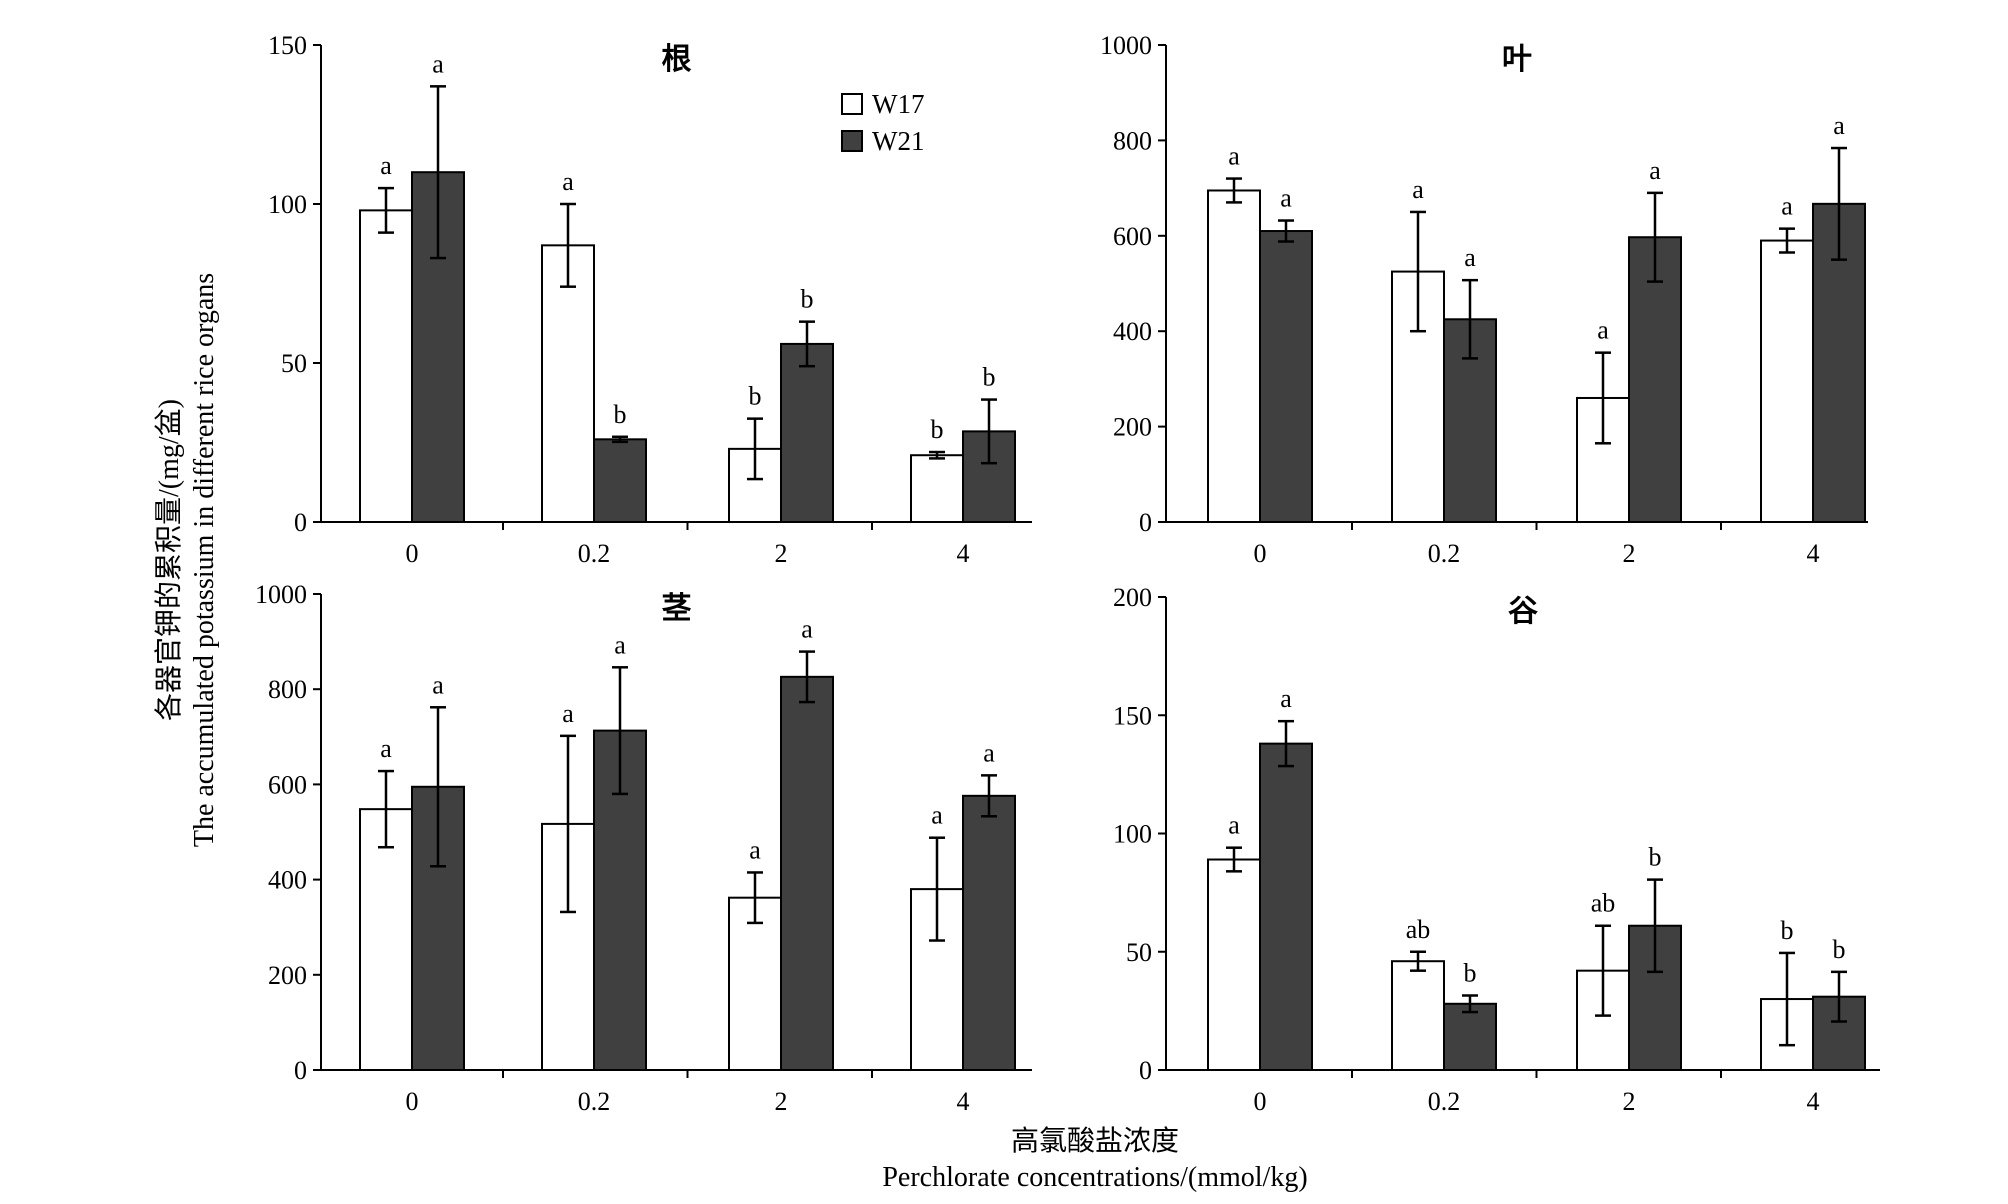  I want to click on sig-letter-w17-root-3: b, so click(937, 429).